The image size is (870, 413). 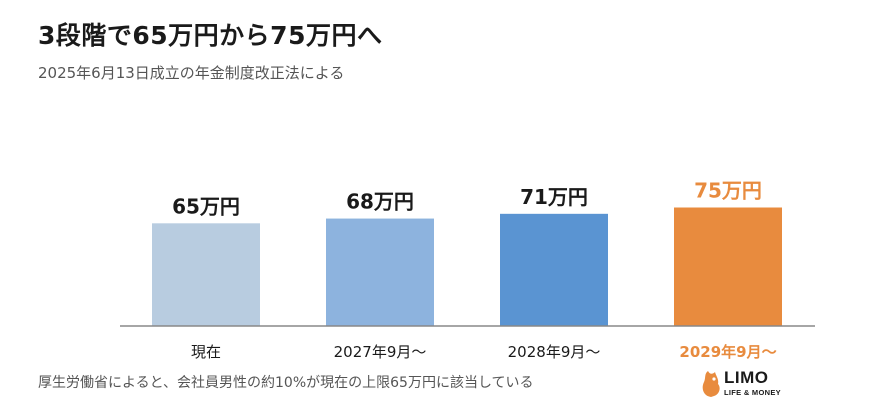 I want to click on chart-subtitle: 2025年6月13日成立の年金制度改正法による, so click(x=191, y=73).